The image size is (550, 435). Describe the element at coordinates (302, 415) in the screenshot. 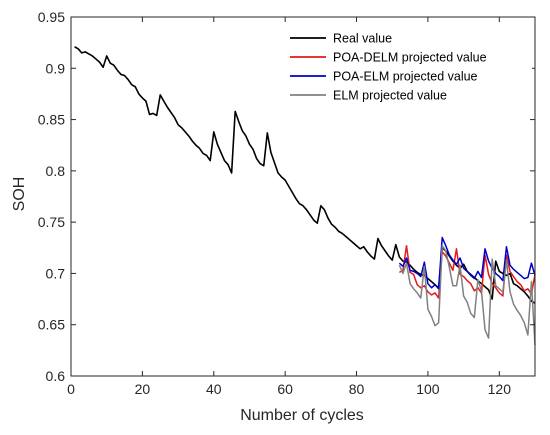

I see `x-axis-label: Number of cycles` at that location.